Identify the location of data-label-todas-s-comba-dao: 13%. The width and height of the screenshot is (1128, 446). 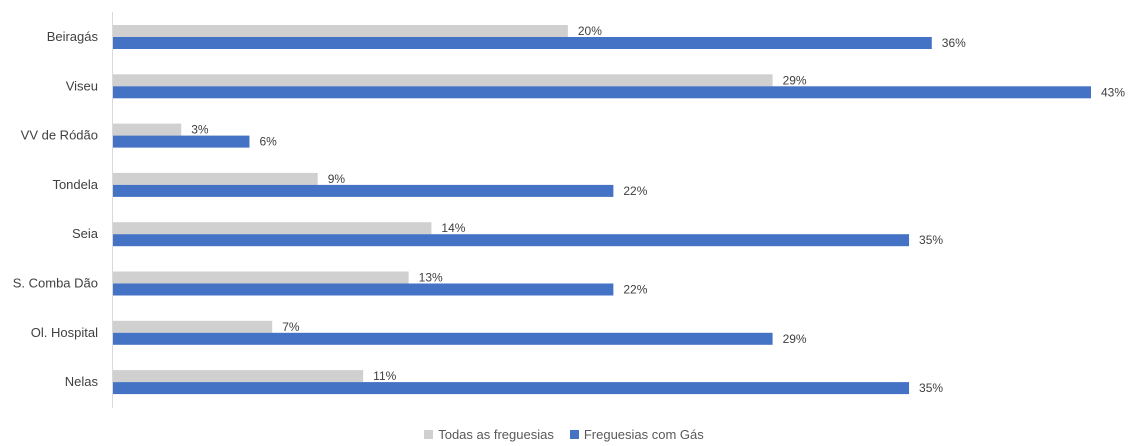
(431, 278).